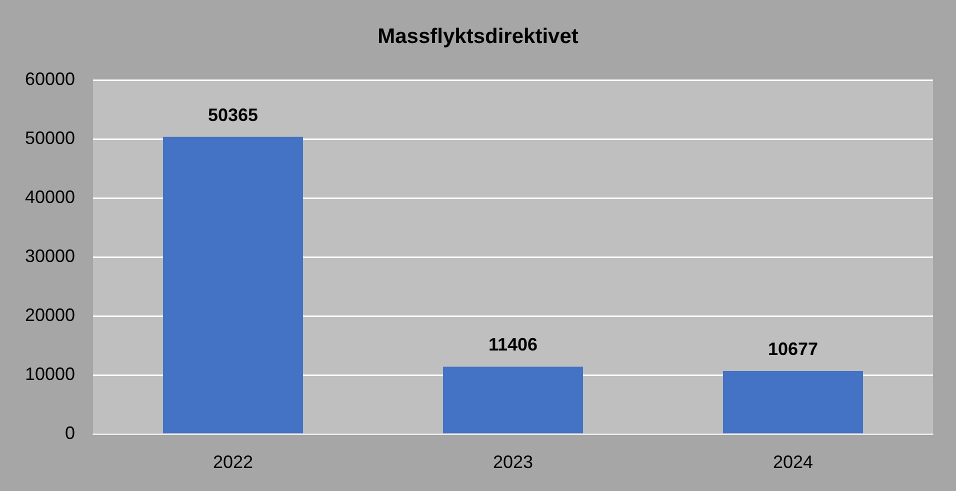 This screenshot has width=956, height=491. Describe the element at coordinates (478, 36) in the screenshot. I see `chart-title: Massflyktsdirektivet` at that location.